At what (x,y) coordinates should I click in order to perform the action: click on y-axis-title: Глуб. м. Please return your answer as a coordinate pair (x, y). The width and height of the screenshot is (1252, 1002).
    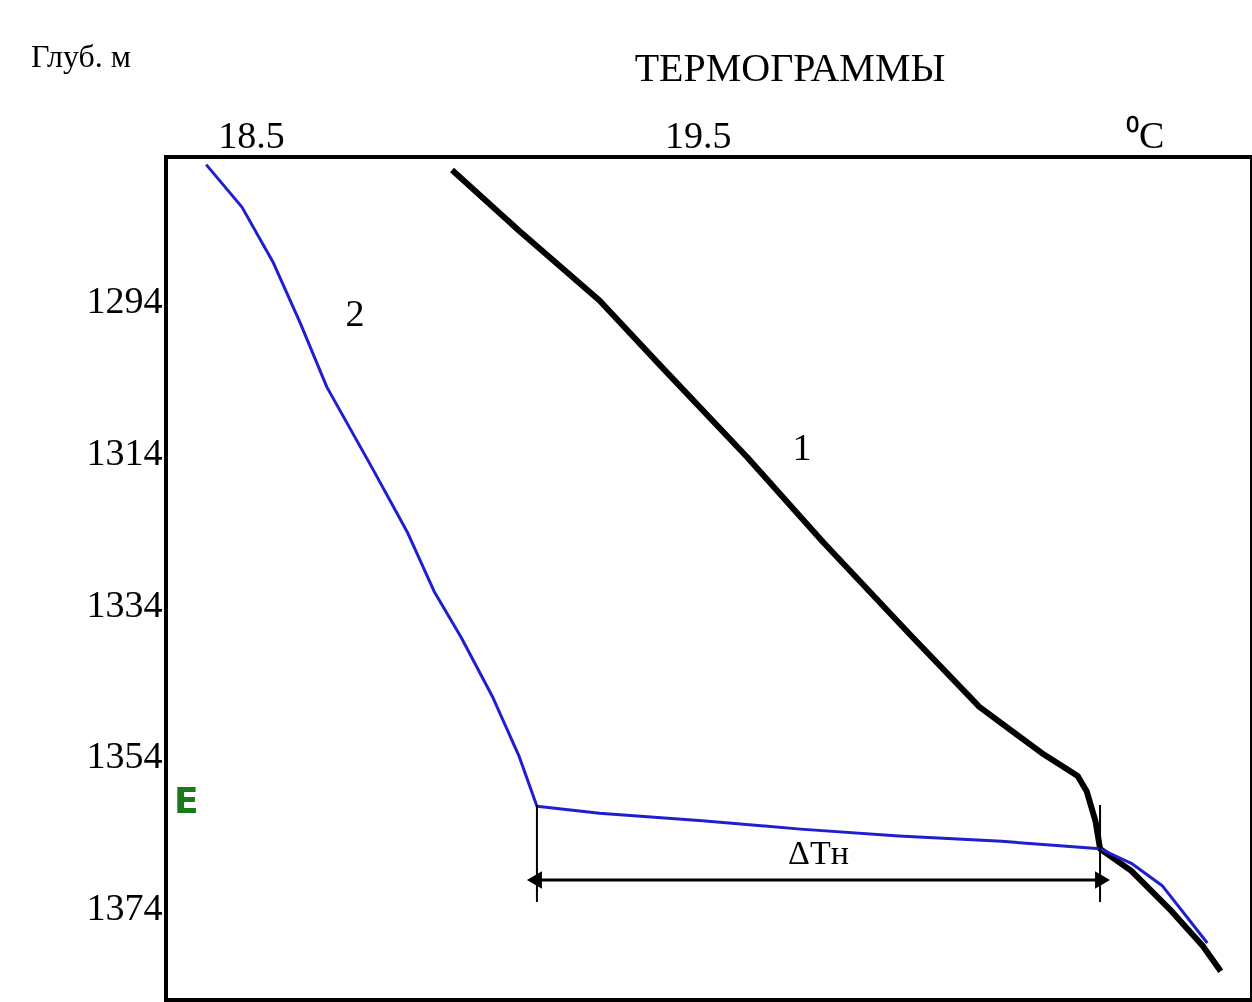
    Looking at the image, I should click on (81, 56).